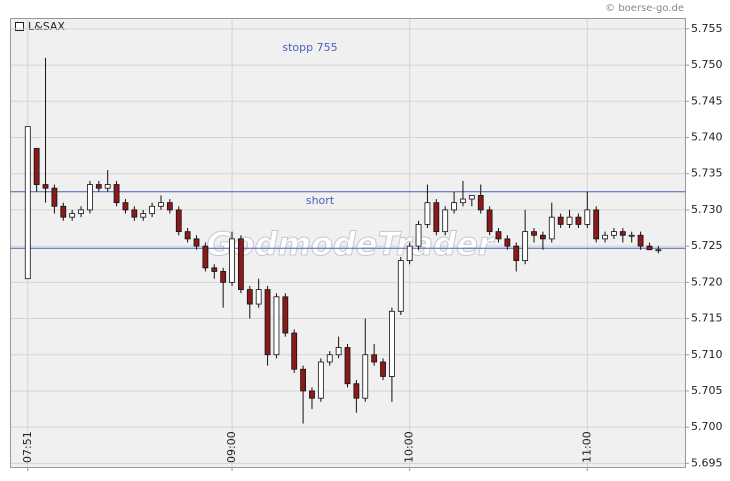 The width and height of the screenshot is (730, 481). What do you see at coordinates (231, 447) in the screenshot?
I see `x-tick-label: 09:00` at bounding box center [231, 447].